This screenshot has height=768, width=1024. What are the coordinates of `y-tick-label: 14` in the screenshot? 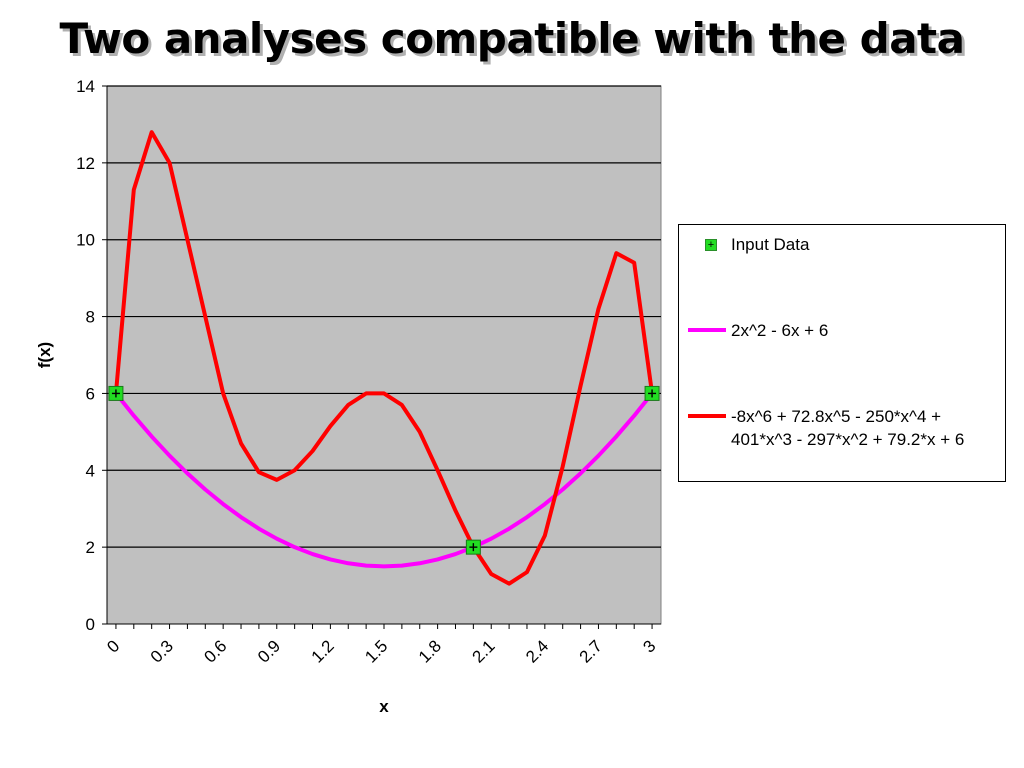 It's located at (85, 86).